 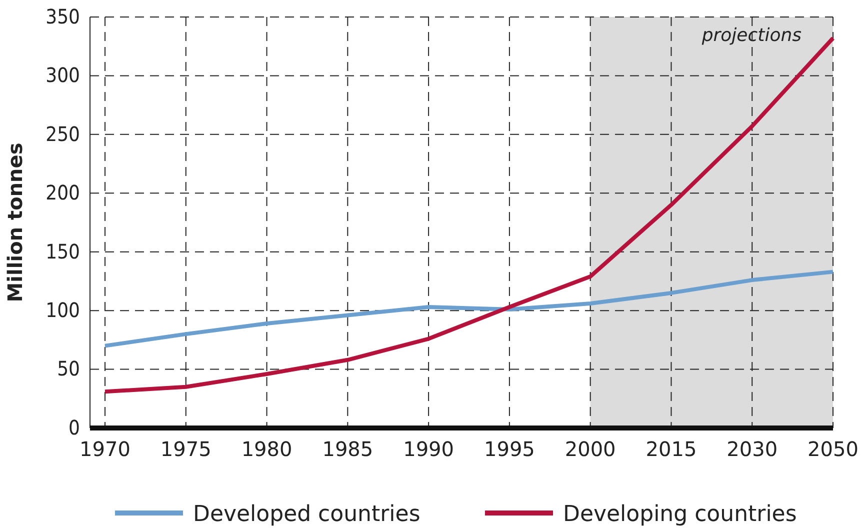 What do you see at coordinates (348, 449) in the screenshot?
I see `x-tick-label: 1985` at bounding box center [348, 449].